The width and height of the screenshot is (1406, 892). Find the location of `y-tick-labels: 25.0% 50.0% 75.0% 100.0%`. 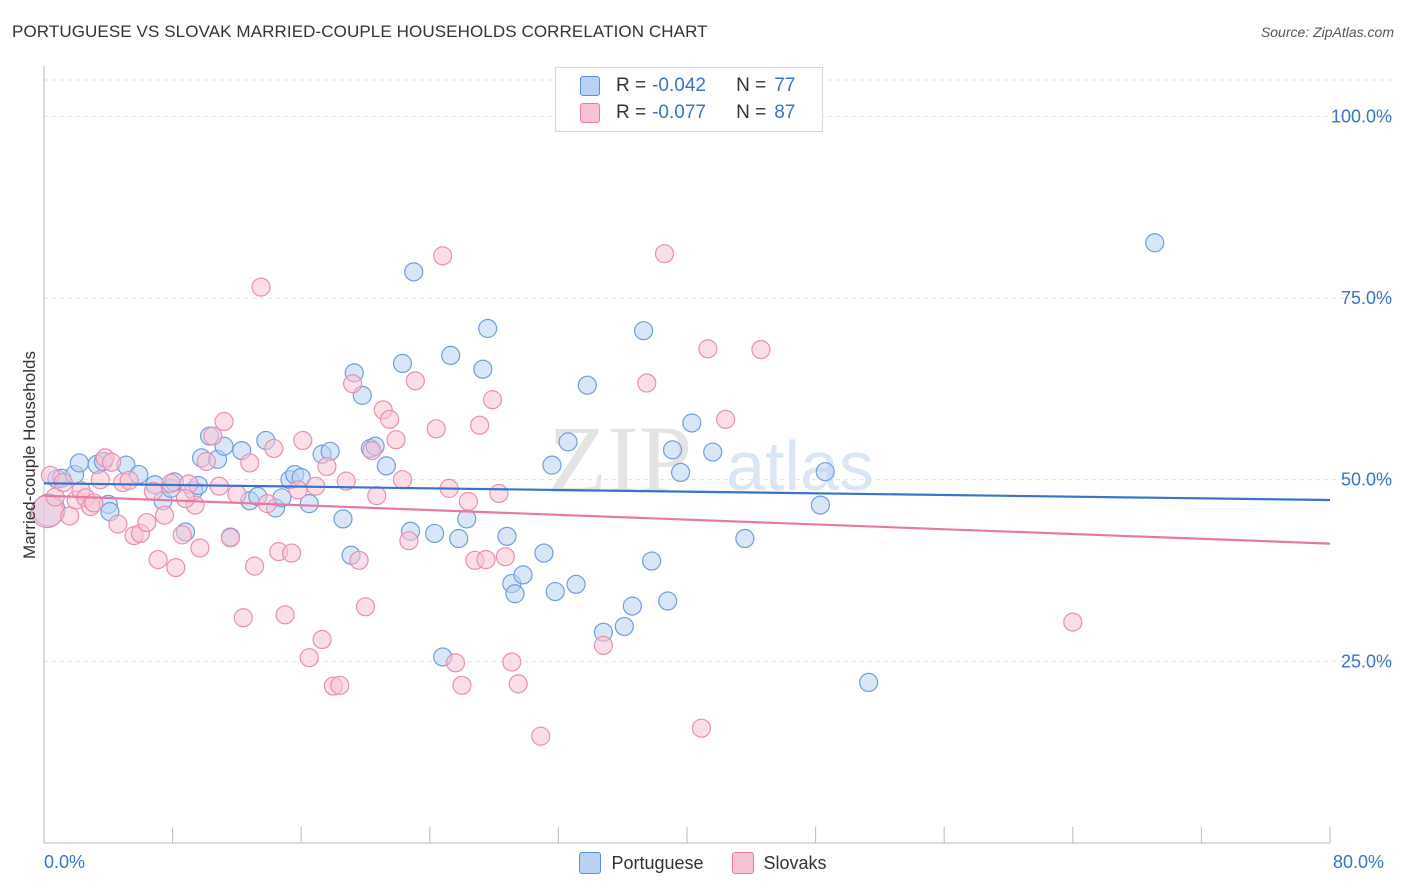

y-tick-labels: 25.0% 50.0% 75.0% 100.0% is located at coordinates (1361, 388).